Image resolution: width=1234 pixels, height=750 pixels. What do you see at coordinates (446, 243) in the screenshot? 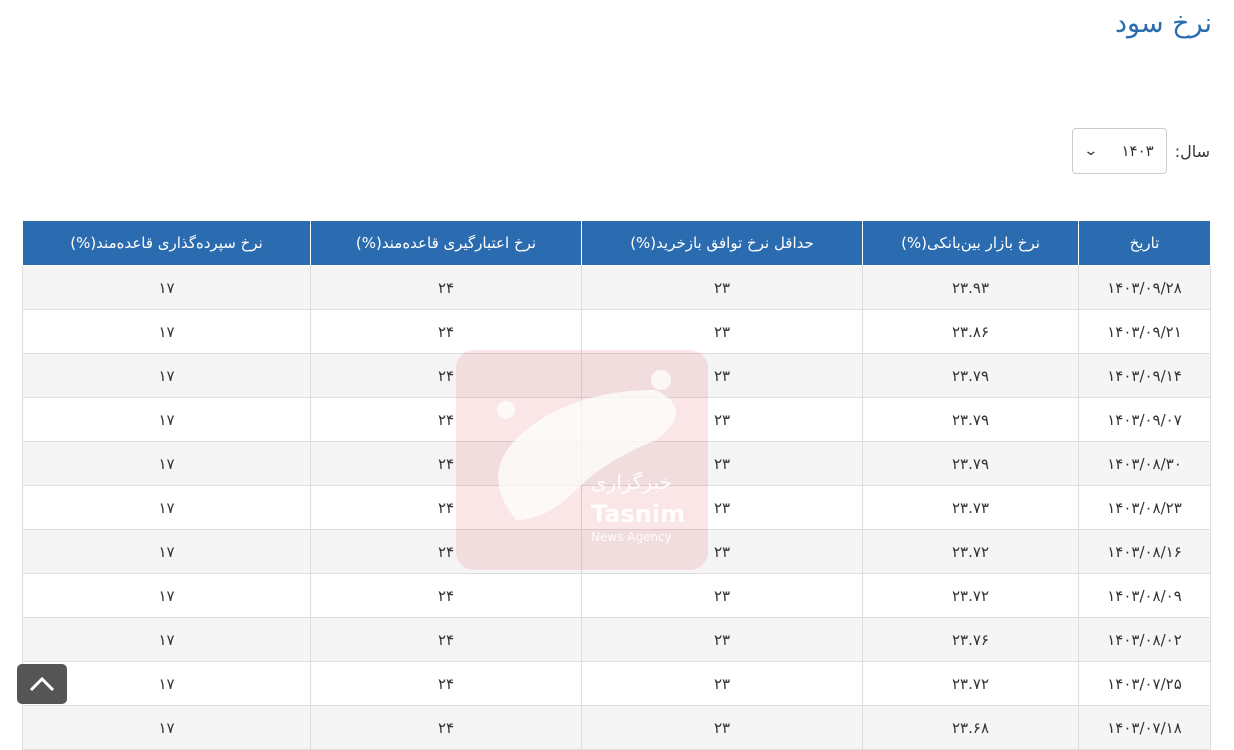
I see `header-lending-rate: نرخ اعتبارگیری قاعده‌مند(%)` at bounding box center [446, 243].